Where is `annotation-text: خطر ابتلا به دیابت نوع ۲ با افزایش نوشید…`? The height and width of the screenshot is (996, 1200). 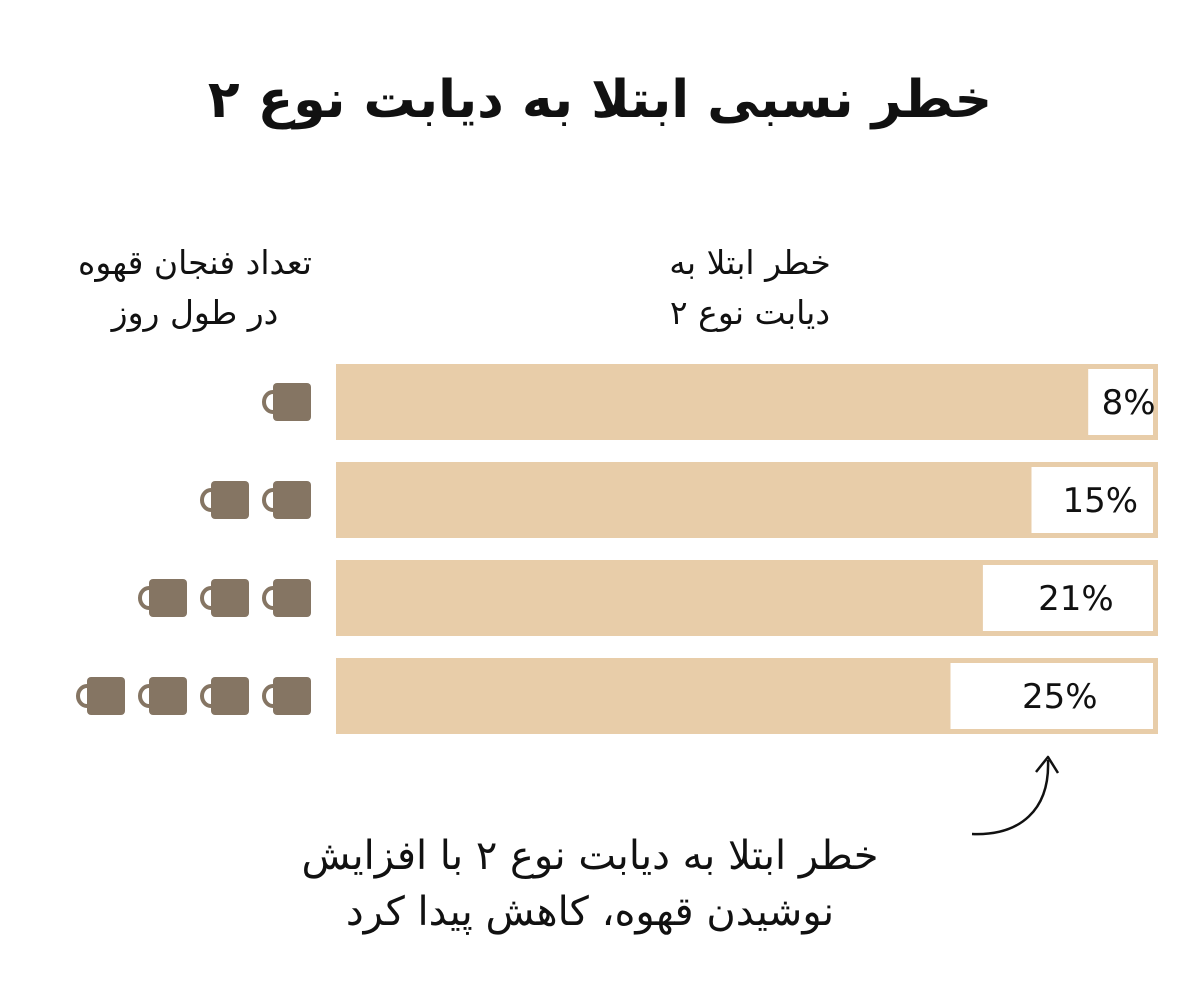
annotation-text: خطر ابتلا به دیابت نوع ۲ با افزایش نوشید… is located at coordinates (590, 884).